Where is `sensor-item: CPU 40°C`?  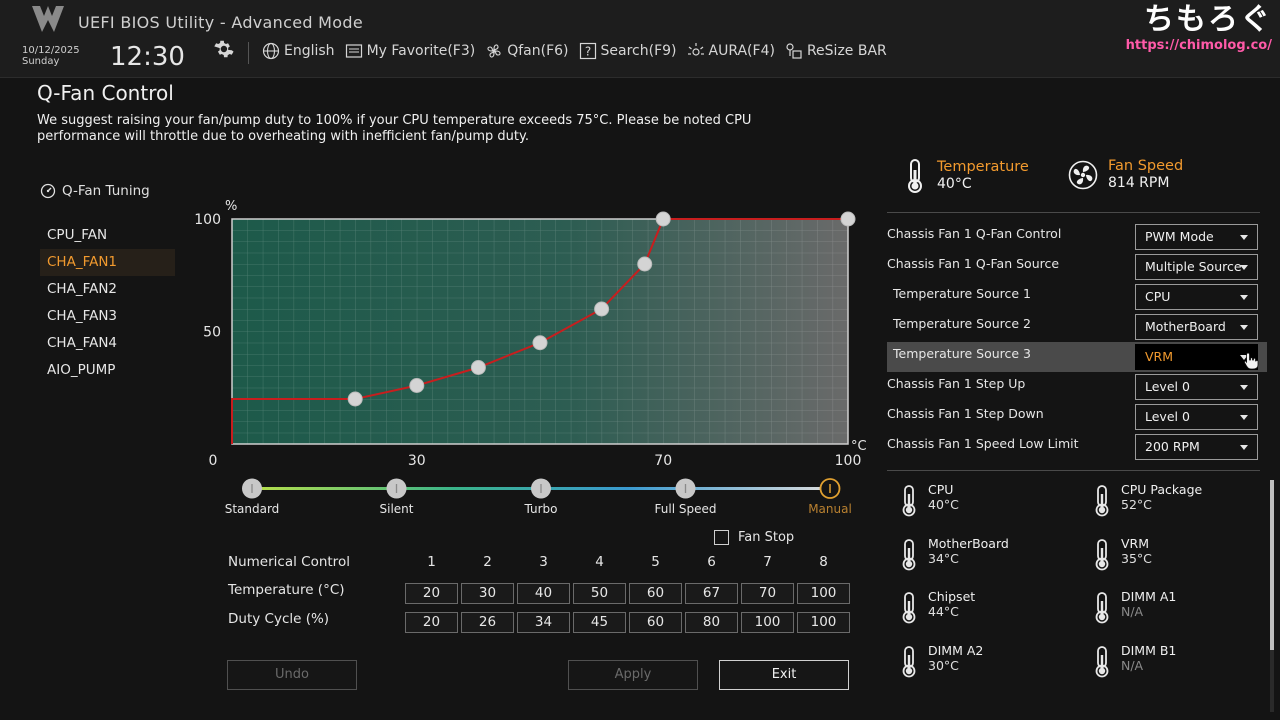 sensor-item: CPU 40°C is located at coordinates (928, 500).